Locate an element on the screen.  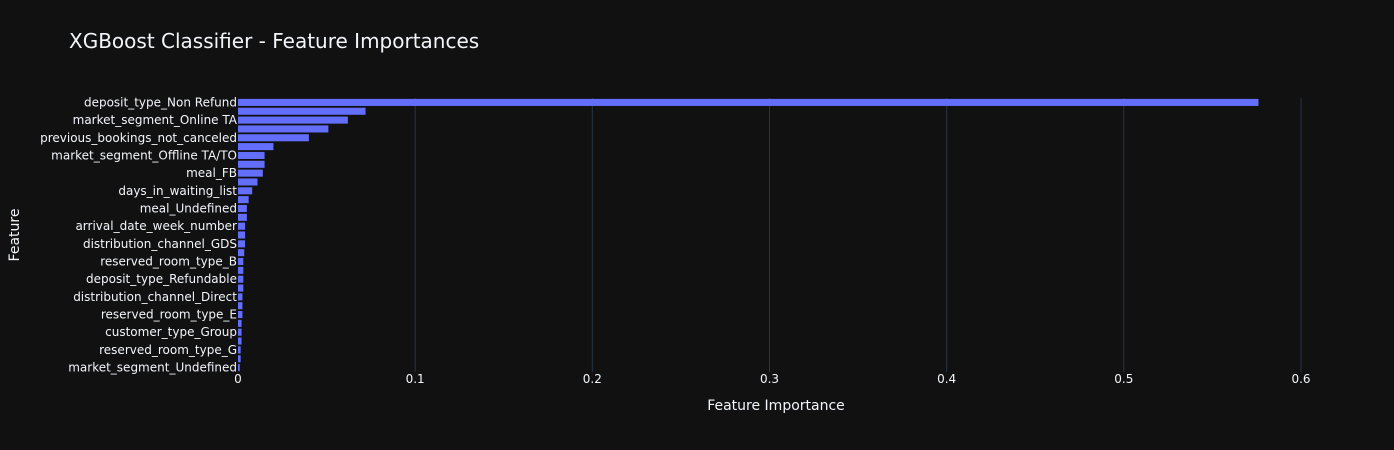
x-tick-label: 0.5 is located at coordinates (1123, 379).